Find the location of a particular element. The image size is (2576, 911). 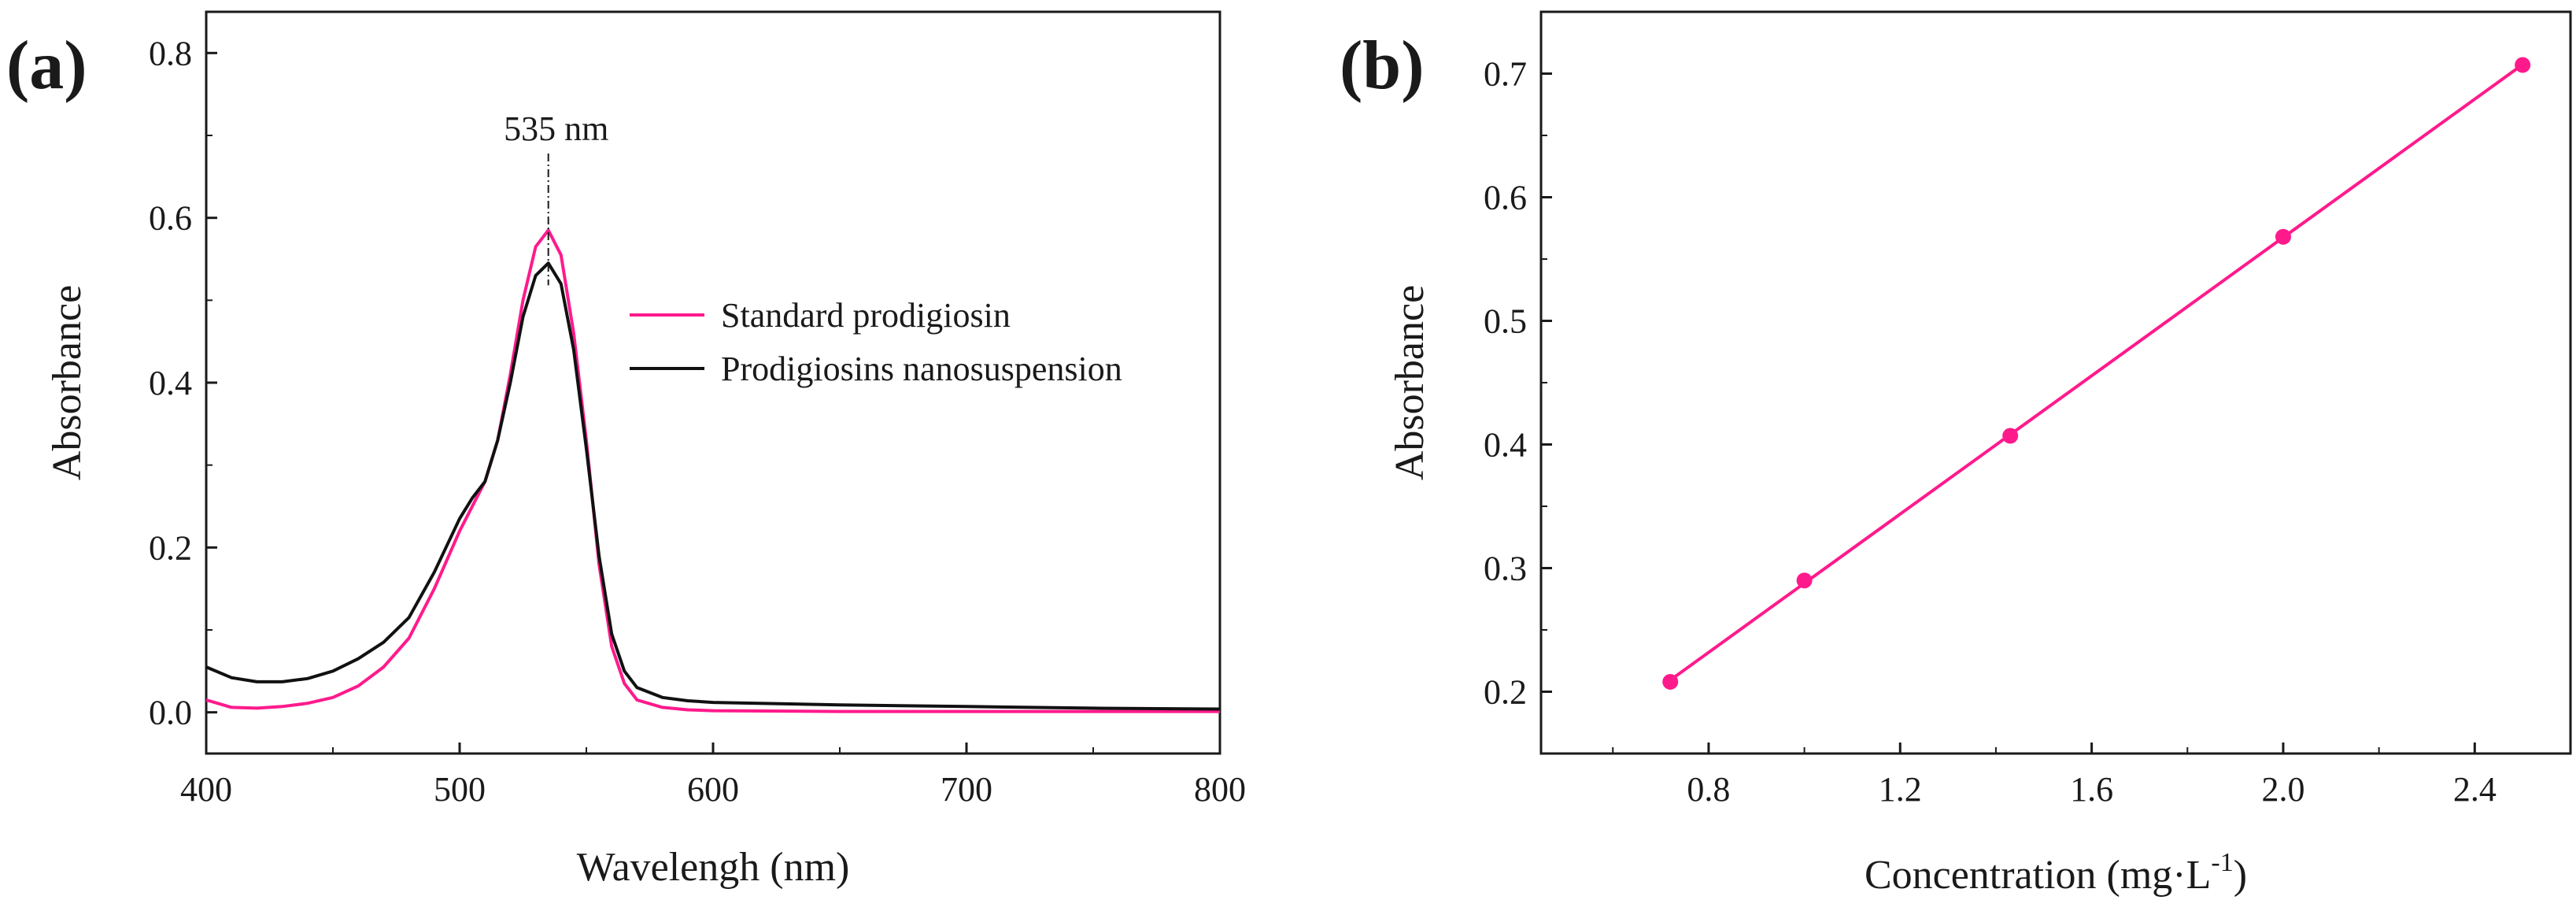

y-tick-label: 0.7 is located at coordinates (1505, 74).